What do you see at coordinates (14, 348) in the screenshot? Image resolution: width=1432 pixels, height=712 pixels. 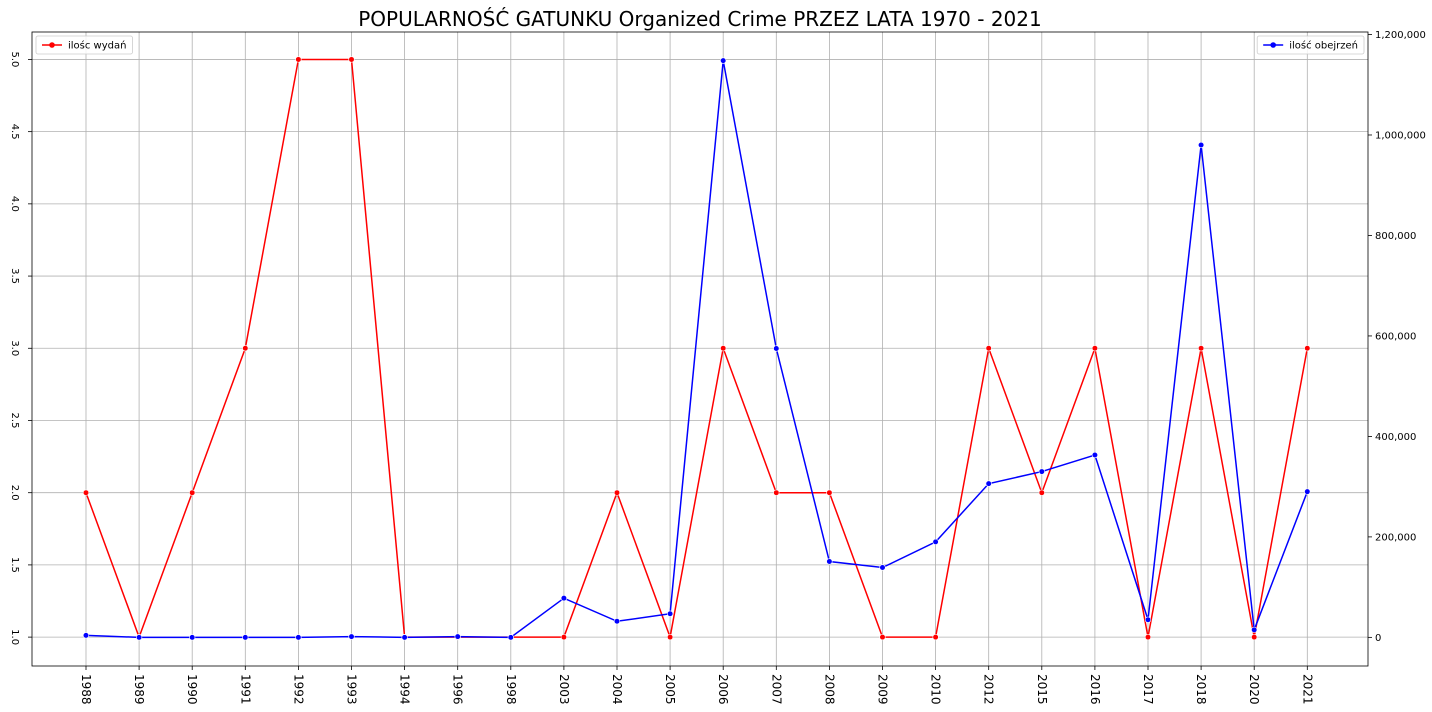 I see `y-left-tick-label: 3.0` at bounding box center [14, 348].